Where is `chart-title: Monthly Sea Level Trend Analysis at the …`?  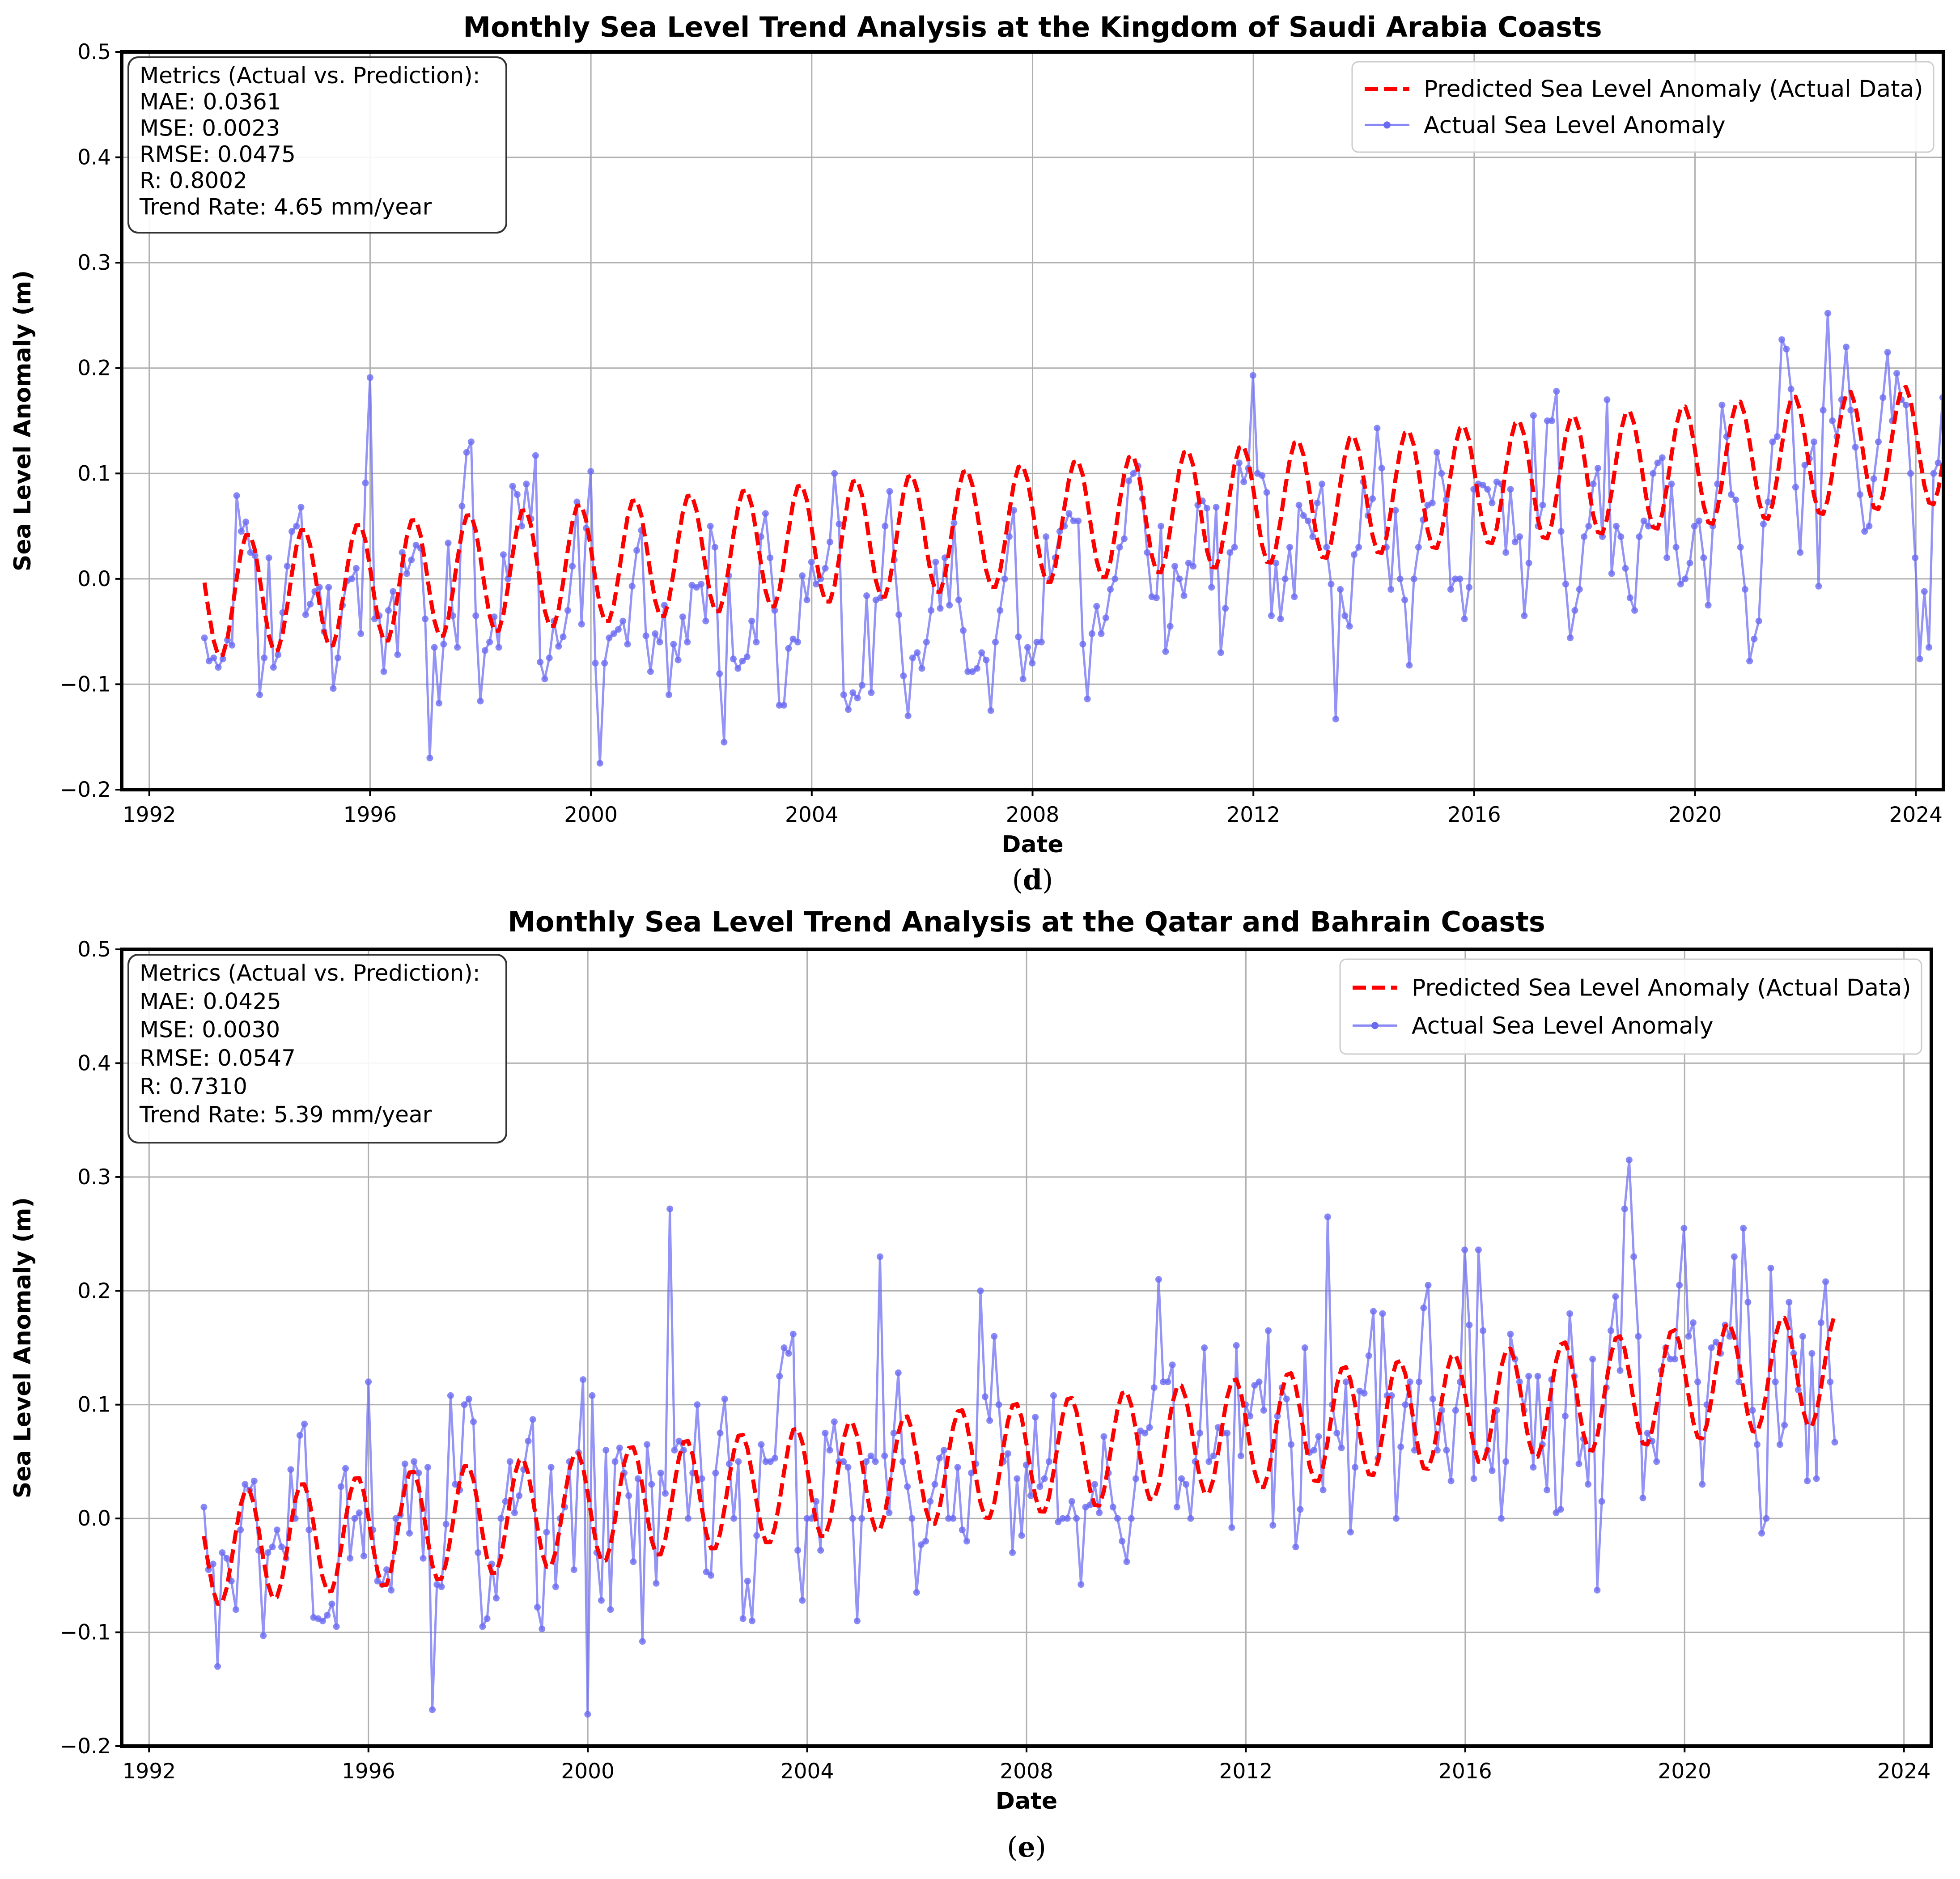 chart-title: Monthly Sea Level Trend Analysis at the … is located at coordinates (1026, 921).